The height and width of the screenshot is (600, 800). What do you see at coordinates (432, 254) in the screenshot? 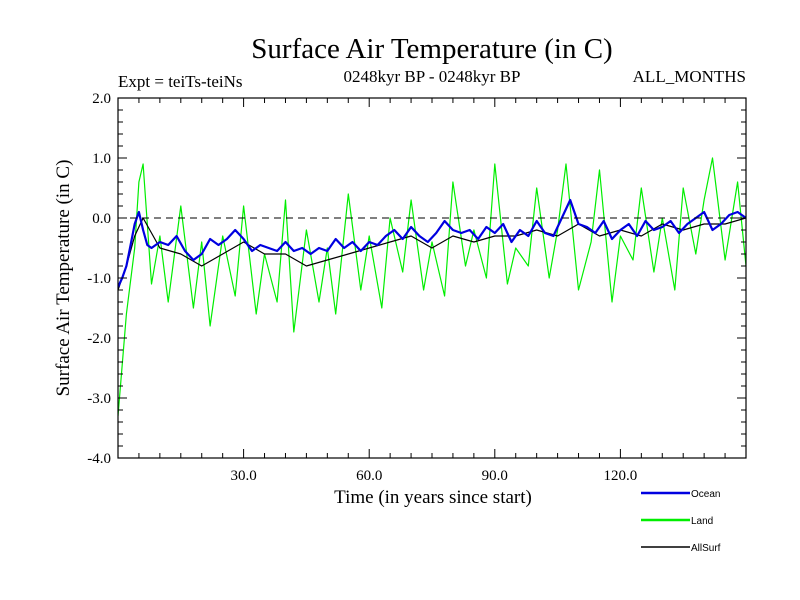
I see `series-line-allsurf` at bounding box center [432, 254].